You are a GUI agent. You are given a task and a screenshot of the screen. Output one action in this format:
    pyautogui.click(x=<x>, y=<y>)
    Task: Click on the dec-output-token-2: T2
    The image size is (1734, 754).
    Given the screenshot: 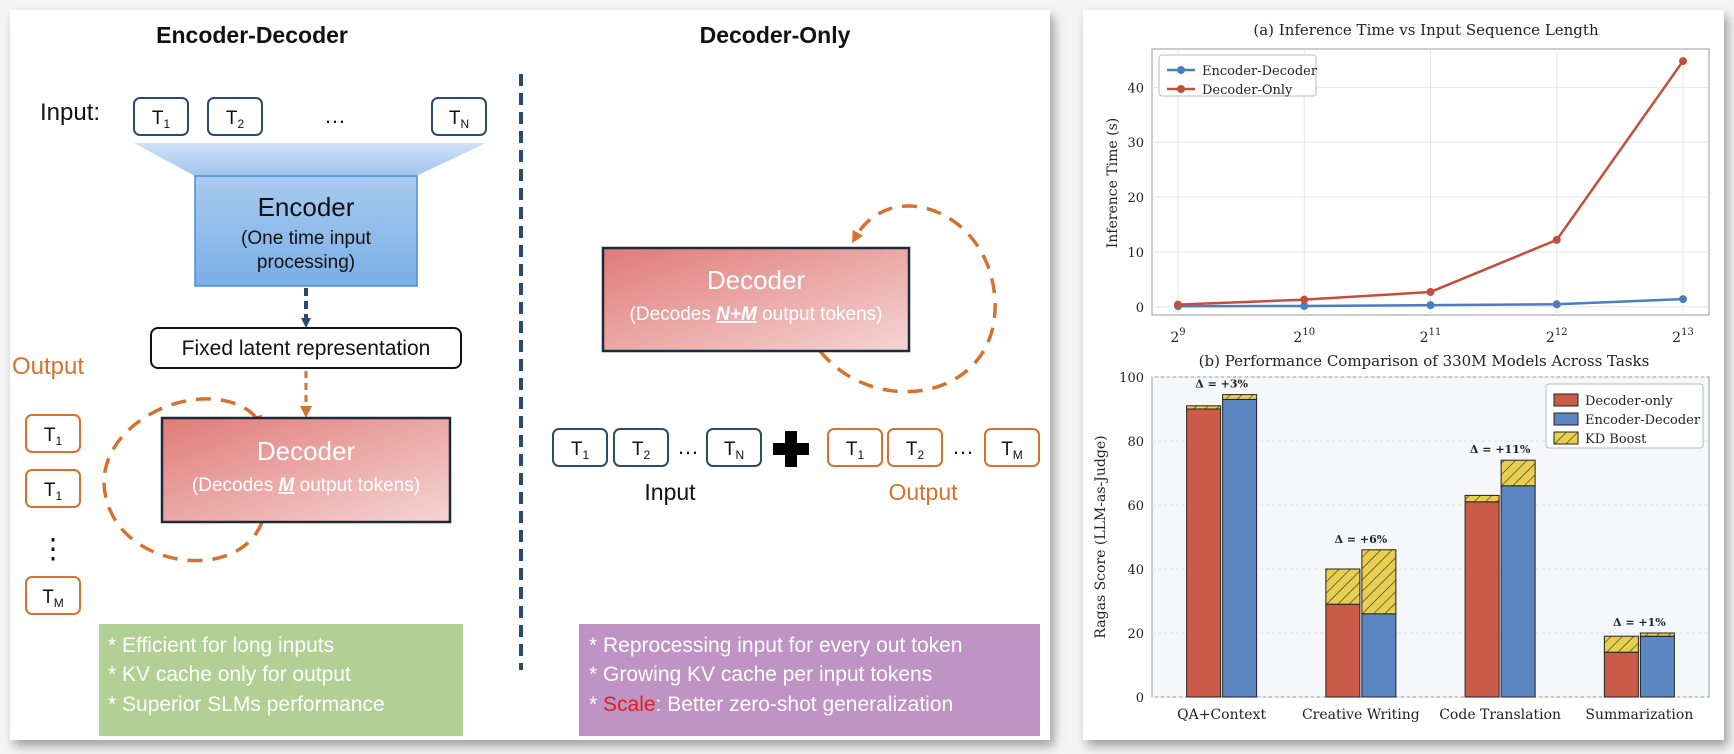 What is the action you would take?
    pyautogui.click(x=915, y=447)
    